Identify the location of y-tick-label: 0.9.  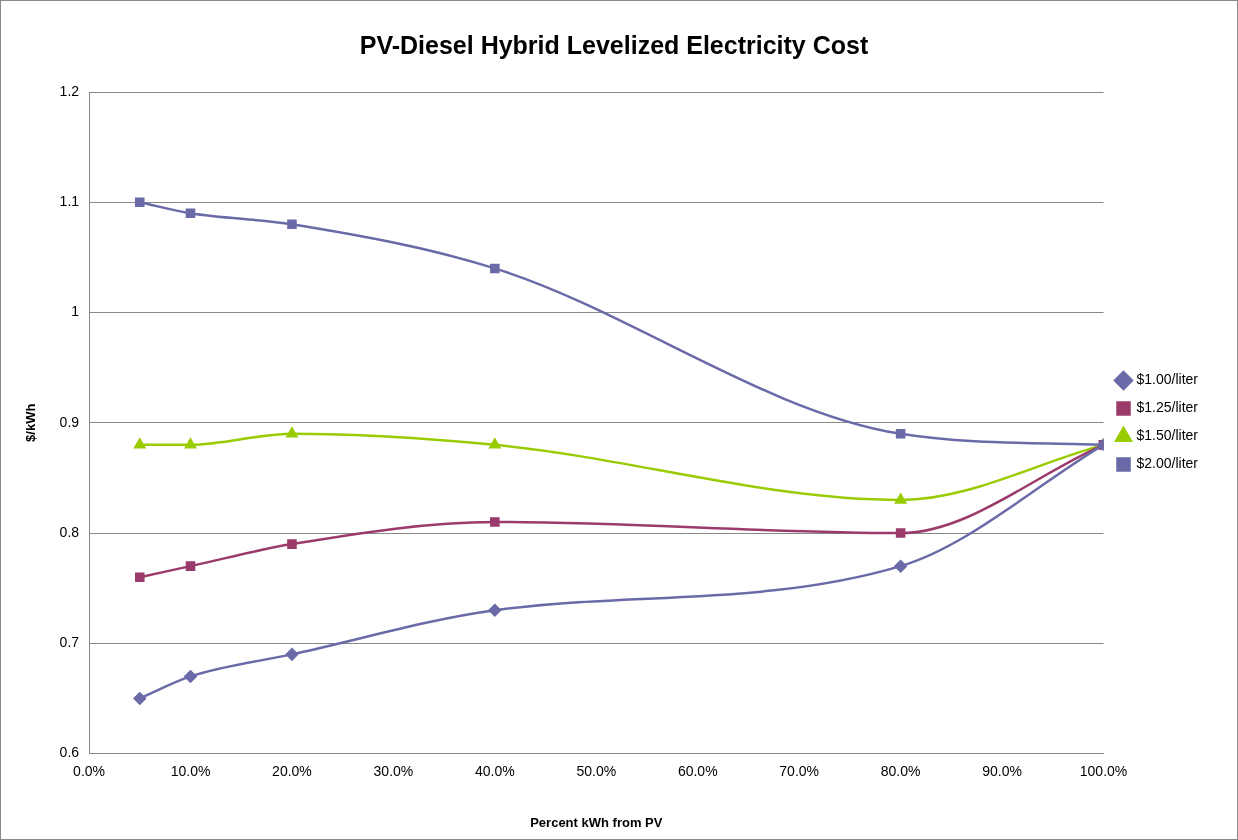
(69, 421).